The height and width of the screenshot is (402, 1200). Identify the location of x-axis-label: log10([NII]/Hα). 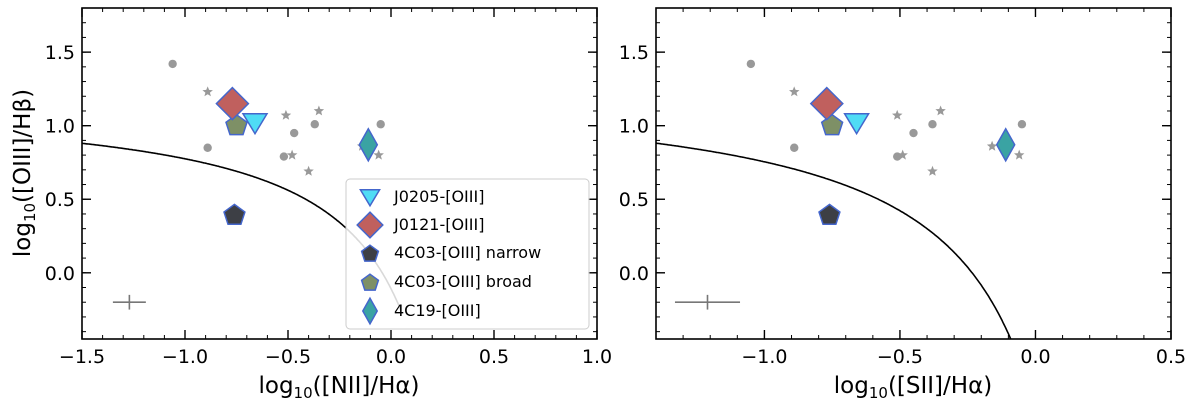
(338, 387).